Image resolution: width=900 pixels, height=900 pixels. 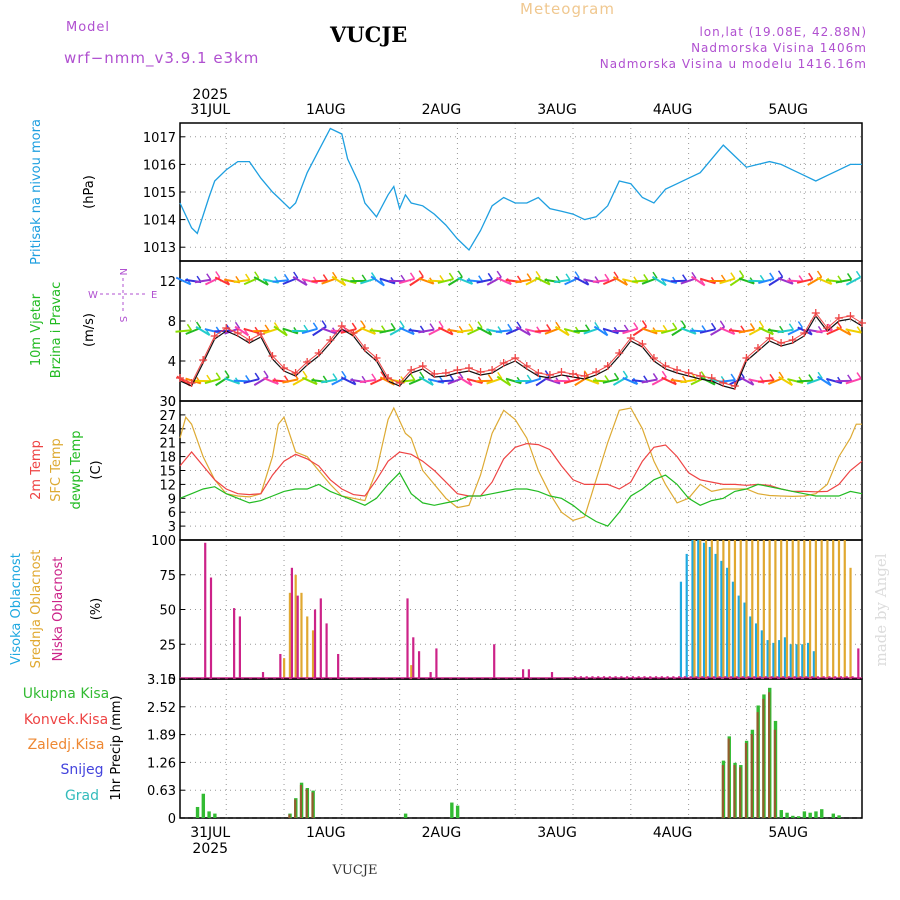 What do you see at coordinates (442, 833) in the screenshot?
I see `bottom-date-label: 2AUG` at bounding box center [442, 833].